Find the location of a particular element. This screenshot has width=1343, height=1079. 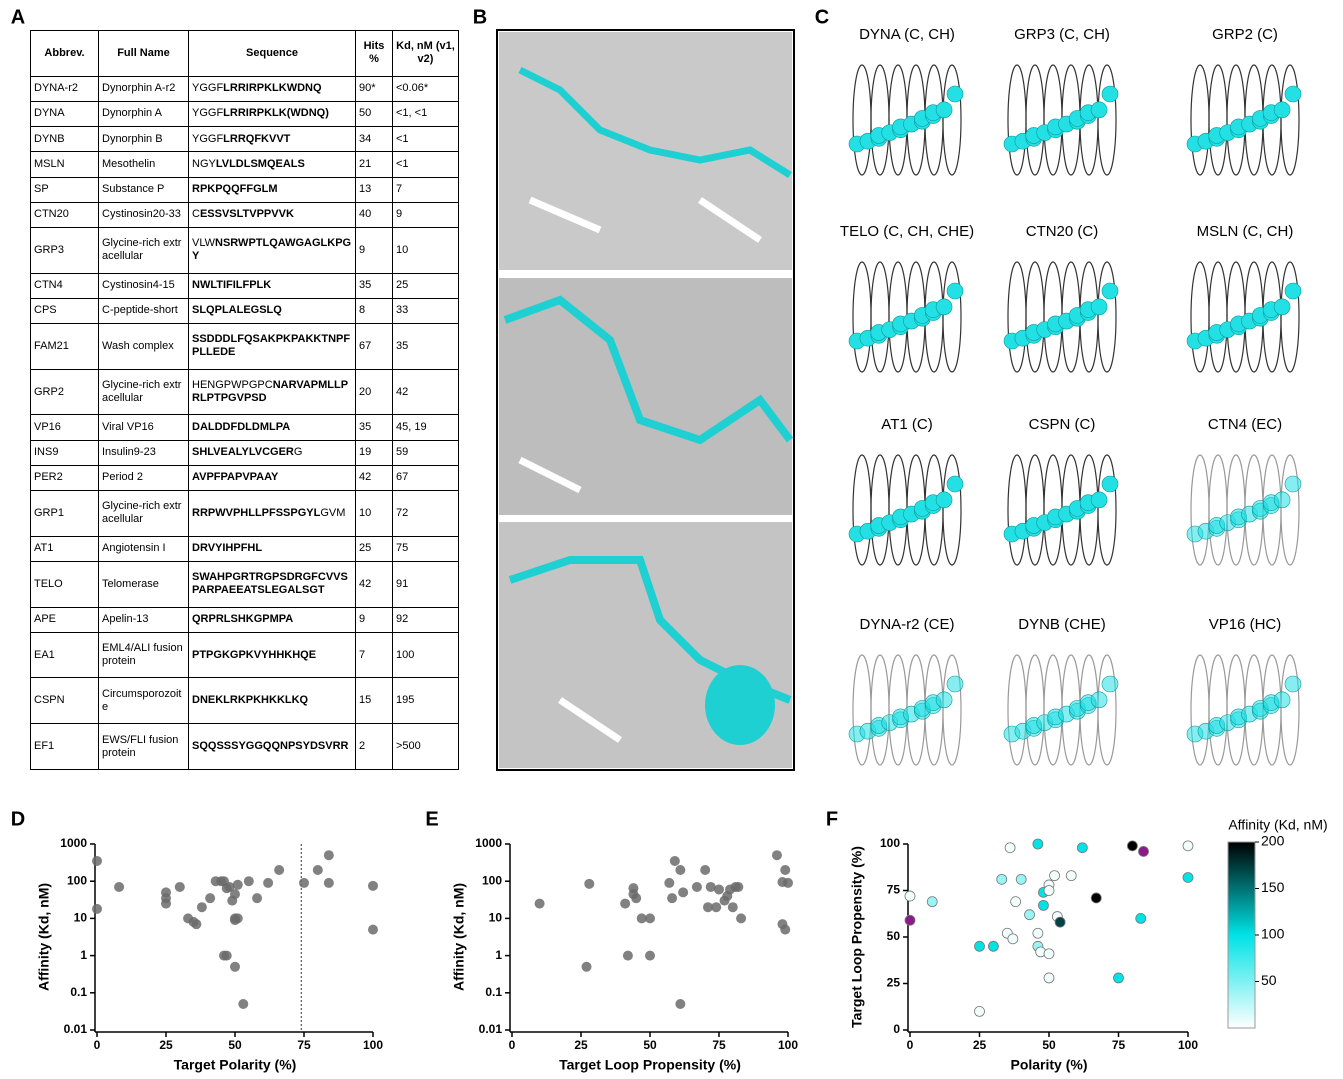

hits-cell: 13 is located at coordinates (374, 189).